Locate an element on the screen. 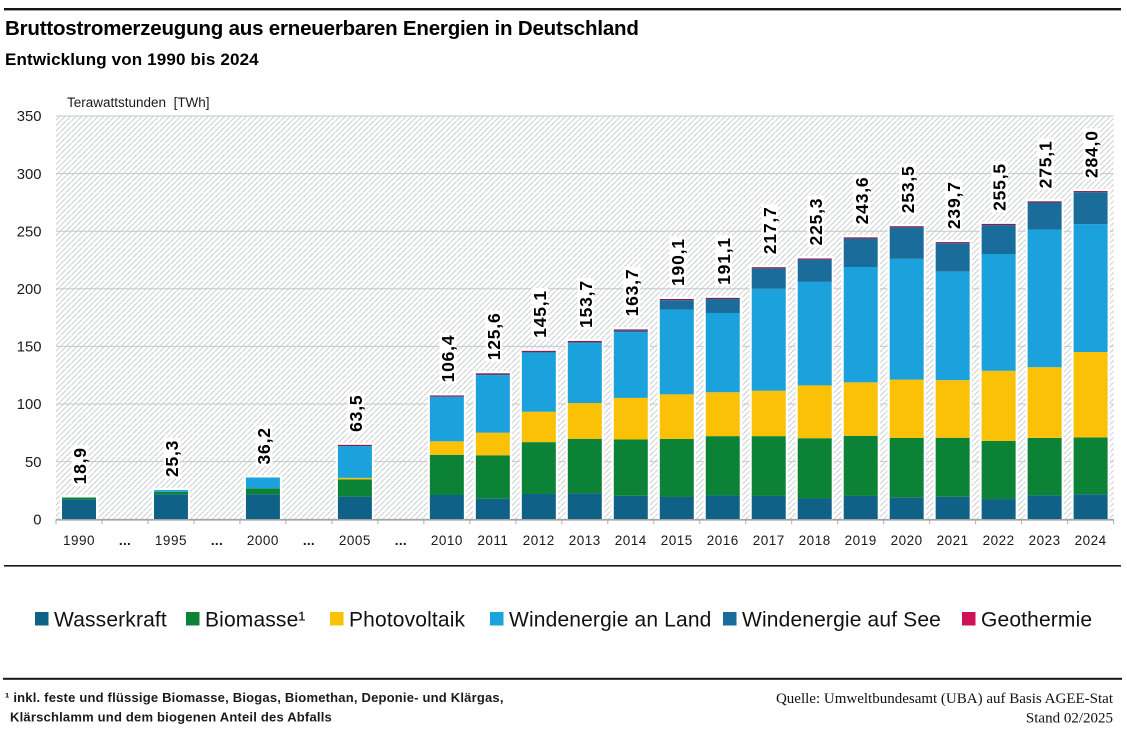 This screenshot has height=737, width=1127. svg-text: 243,6 is located at coordinates (862, 201).